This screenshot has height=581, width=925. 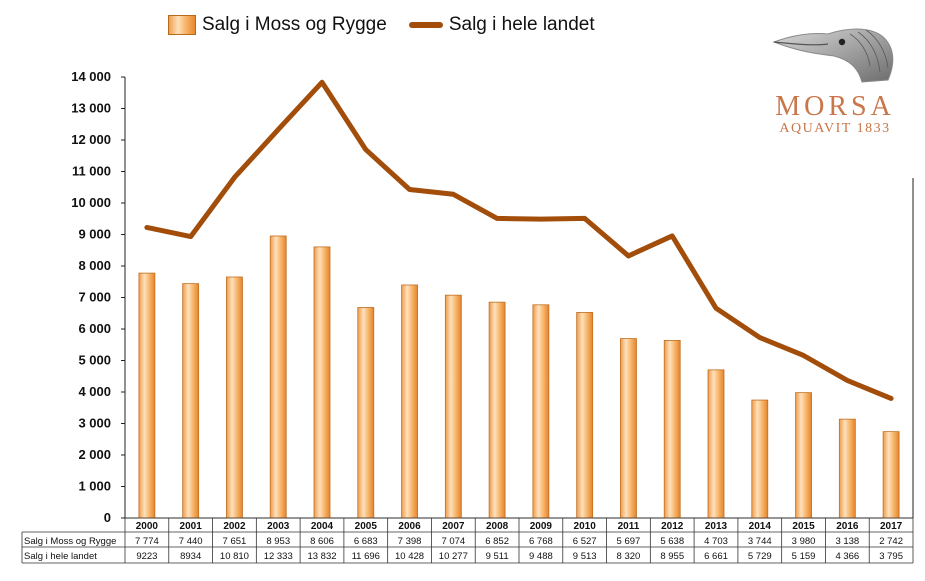 What do you see at coordinates (425, 25) in the screenshot?
I see `legend-swatch-line` at bounding box center [425, 25].